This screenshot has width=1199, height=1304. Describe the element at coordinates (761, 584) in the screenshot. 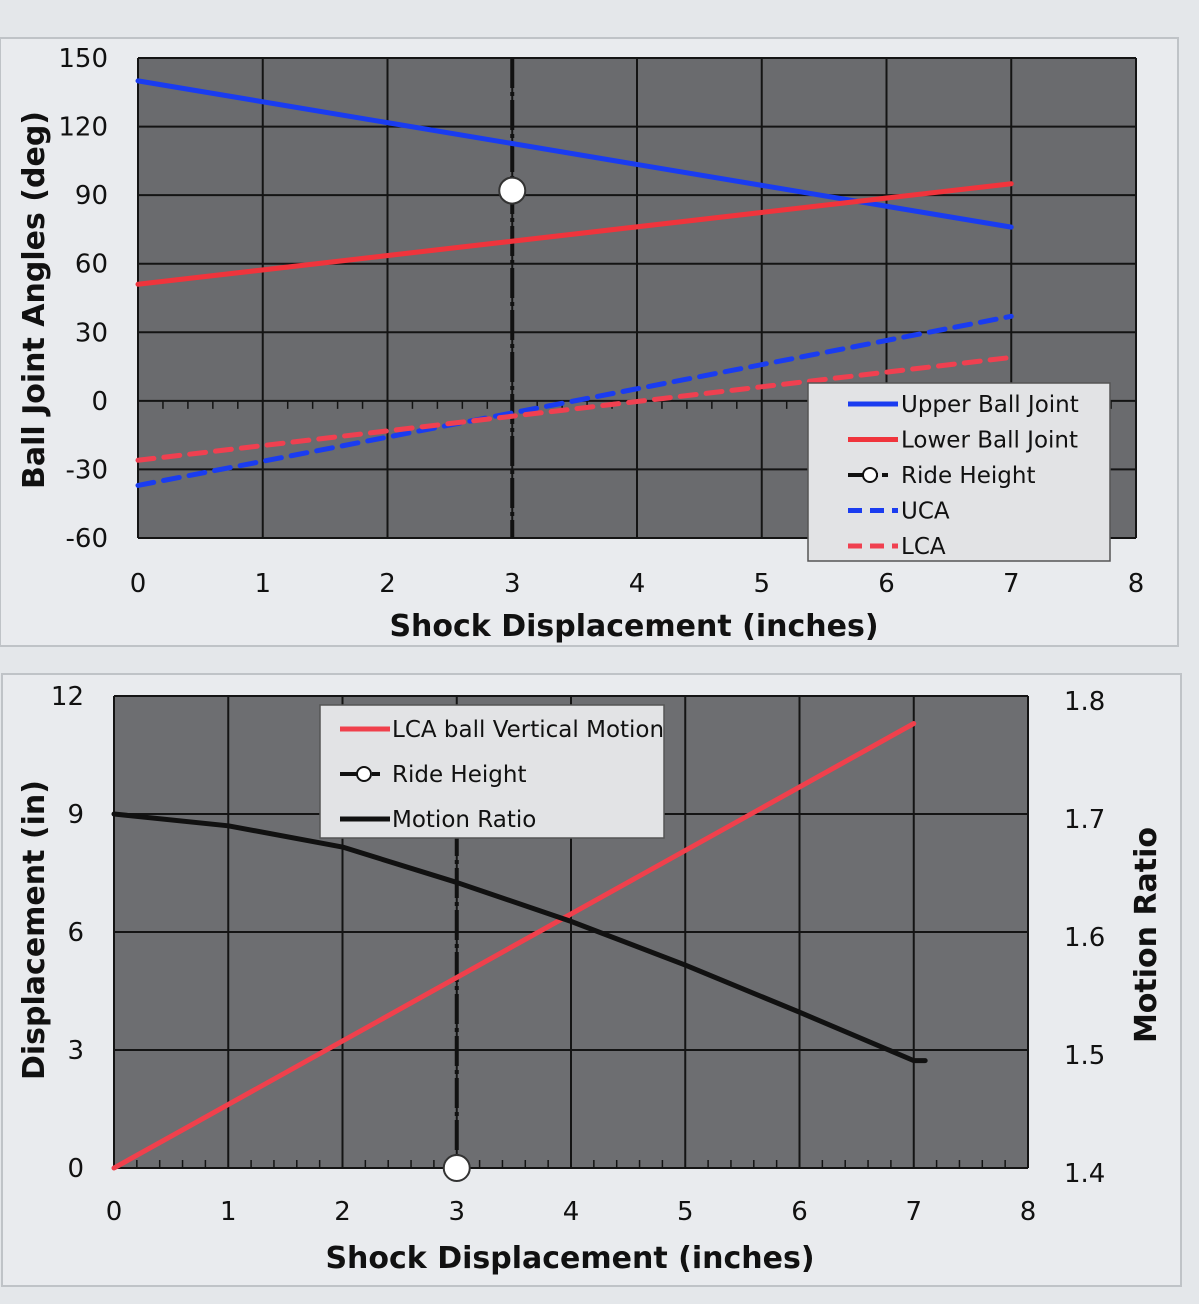

I see `chart1-x-tick-label: 5` at that location.